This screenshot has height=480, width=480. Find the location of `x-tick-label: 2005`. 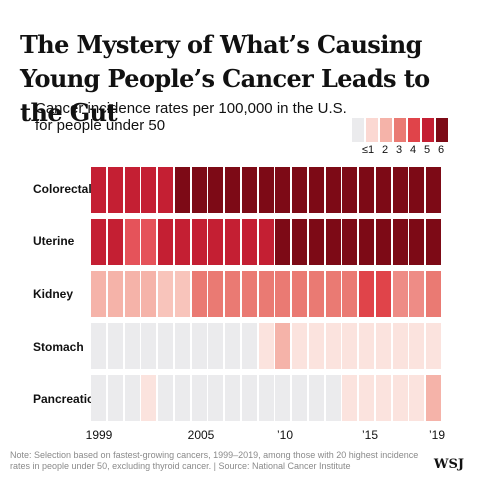

x-tick-label: 2005 is located at coordinates (201, 435).